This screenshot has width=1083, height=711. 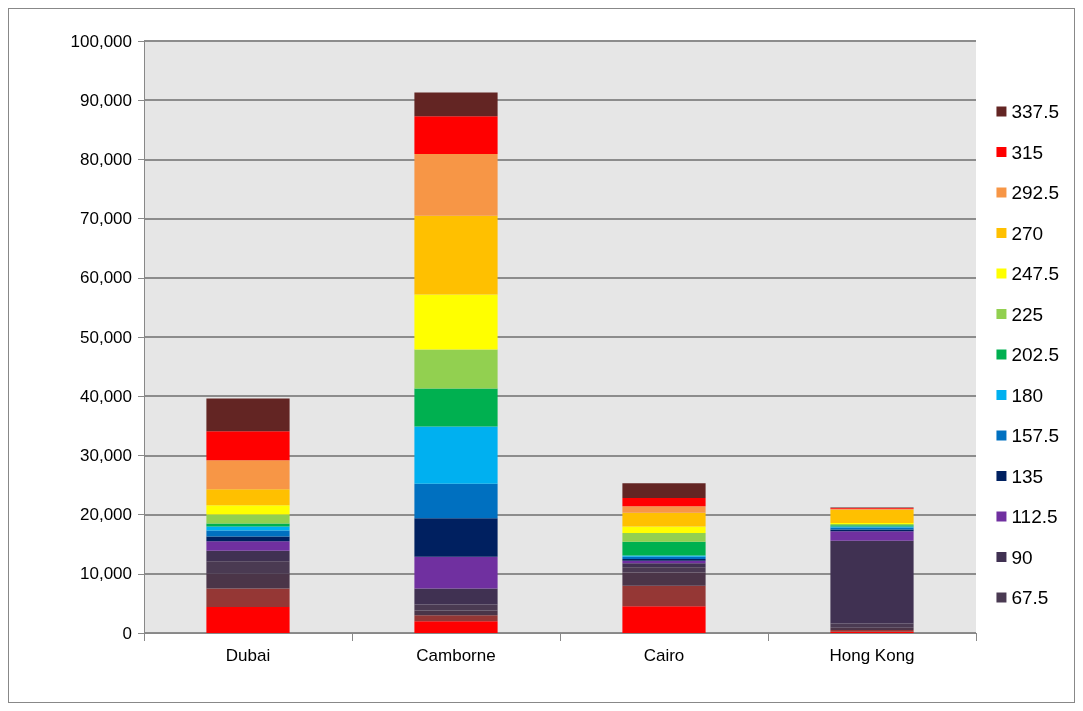 I want to click on y-tick-label: 60,000, so click(x=106, y=278).